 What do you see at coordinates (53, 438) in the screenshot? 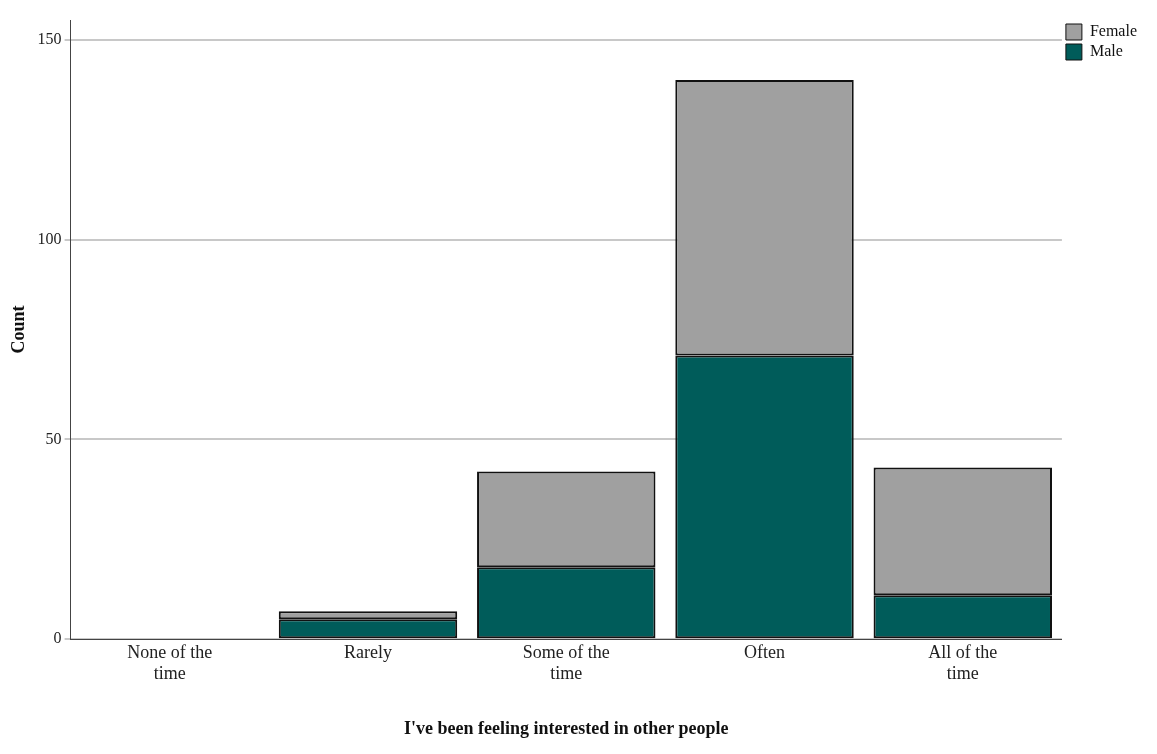
I see `y-tick-label: 50` at bounding box center [53, 438].